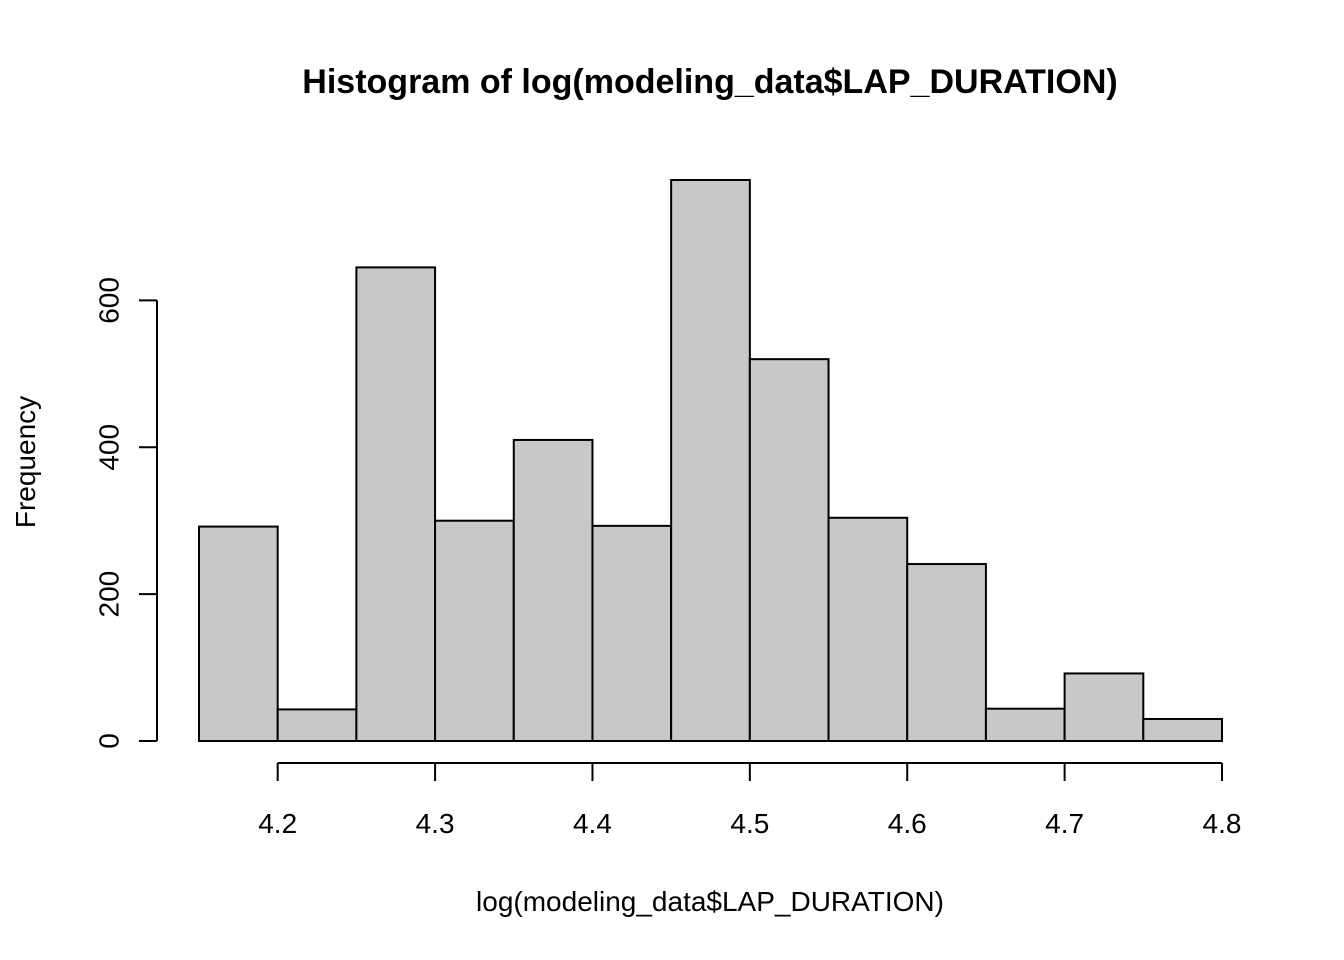  Describe the element at coordinates (710, 901) in the screenshot. I see `x-axis-label: log(modeling_data$LAP_DURATION)` at that location.